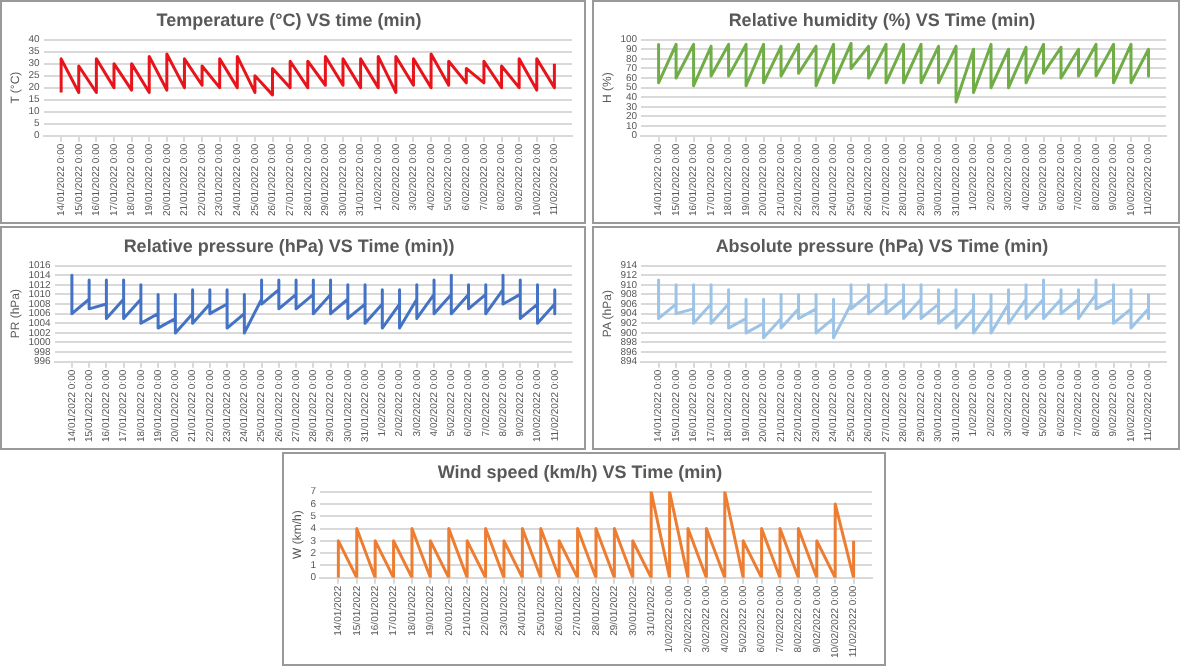  Describe the element at coordinates (289, 245) in the screenshot. I see `chart-title: Relative pressure (hPa) VS Time (min))` at that location.